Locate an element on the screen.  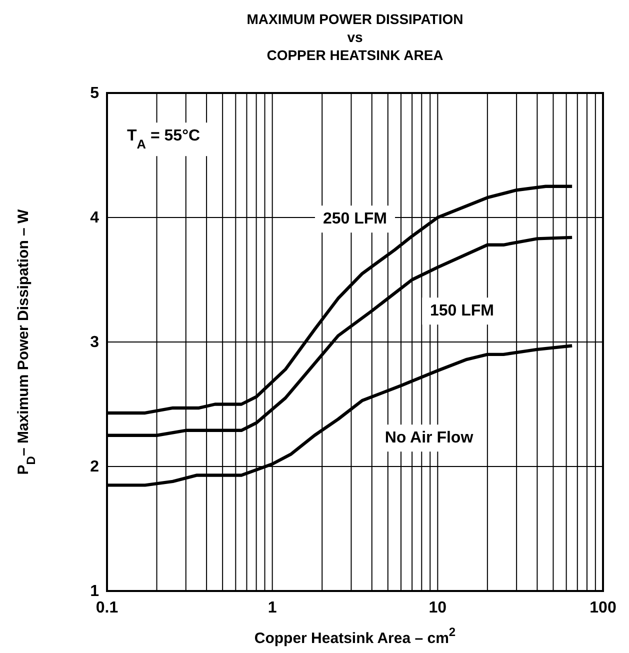
annotation: T$_{A}$ = 55°C is located at coordinates (163, 140).